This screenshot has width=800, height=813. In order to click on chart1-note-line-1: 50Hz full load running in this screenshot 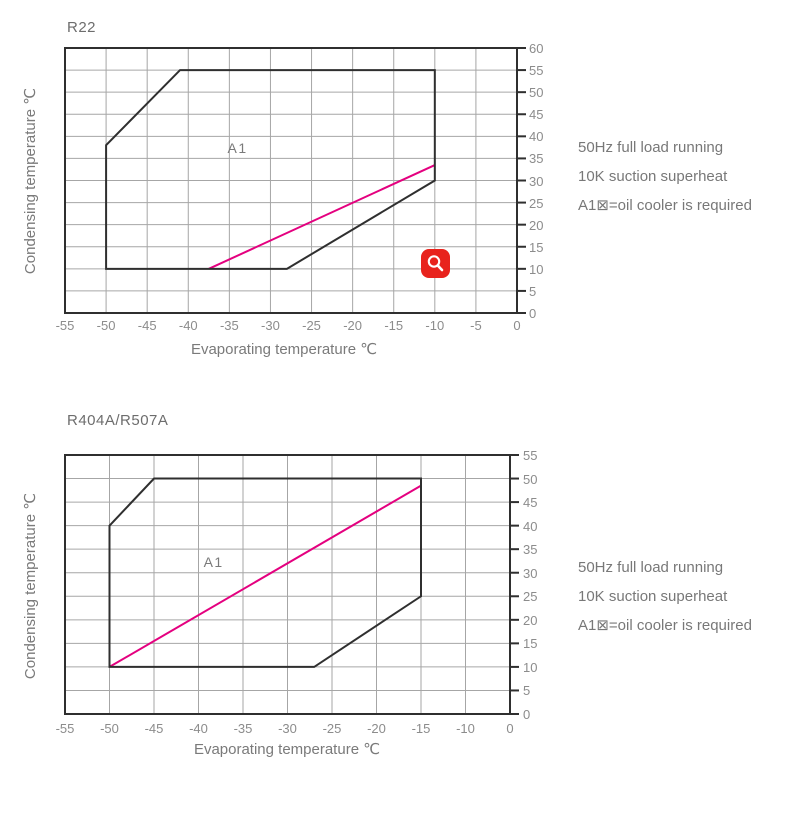, I will do `click(651, 147)`.